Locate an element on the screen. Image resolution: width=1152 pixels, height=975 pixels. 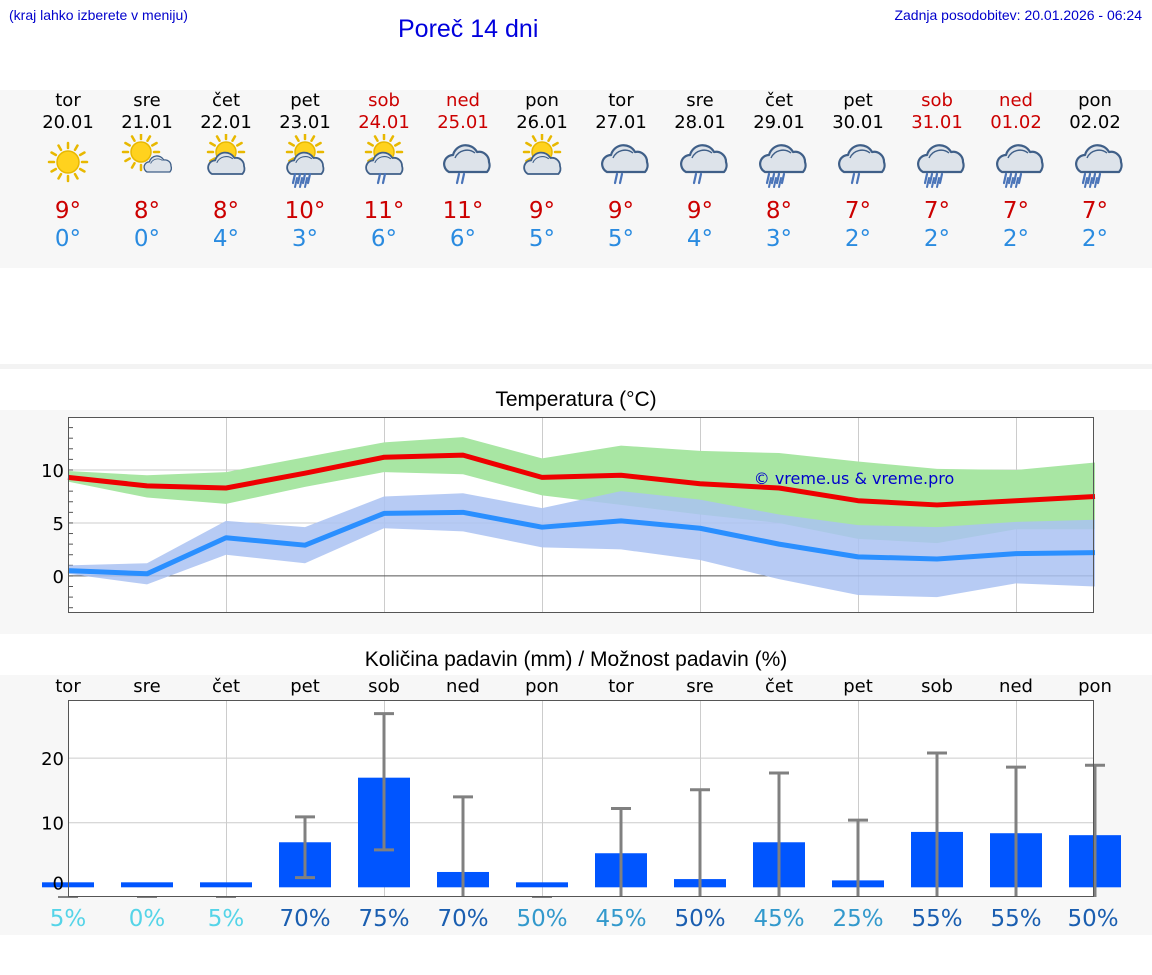
day-date: 20.01 is located at coordinates (68, 122).